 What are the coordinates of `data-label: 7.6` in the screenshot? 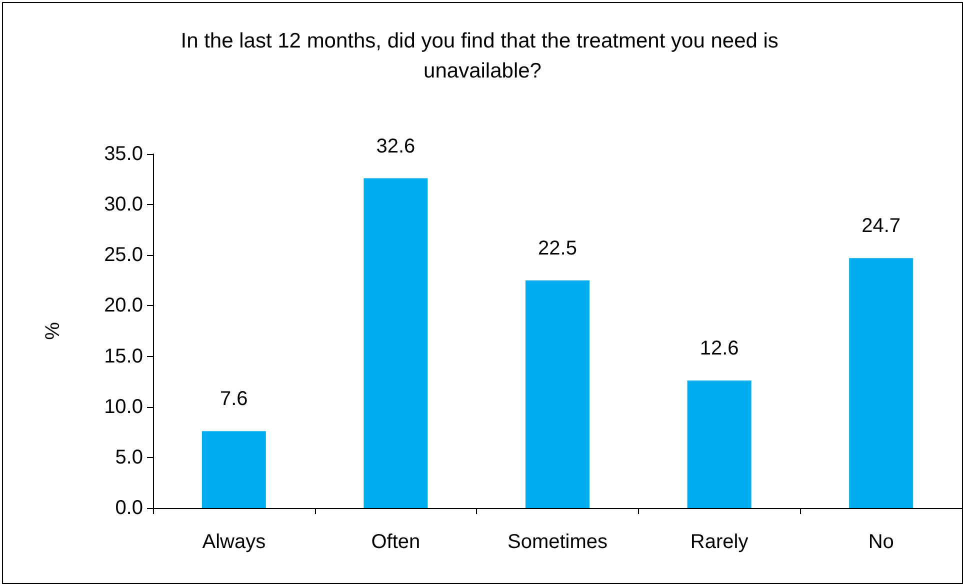 It's located at (234, 399).